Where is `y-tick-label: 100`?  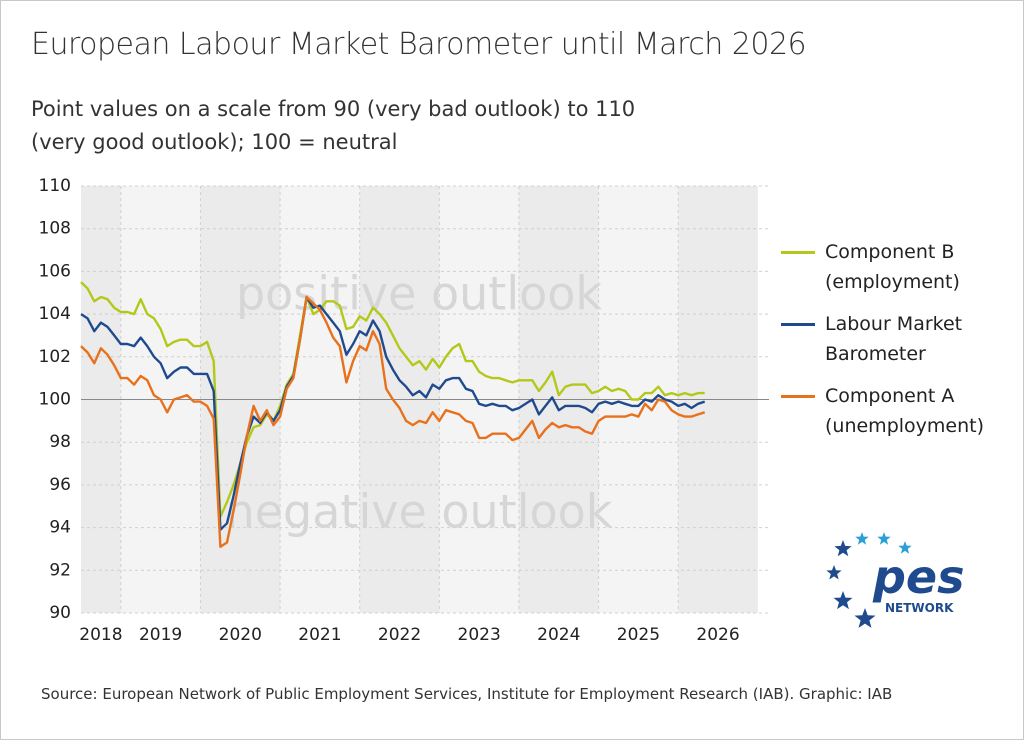 y-tick-label: 100 is located at coordinates (55, 400).